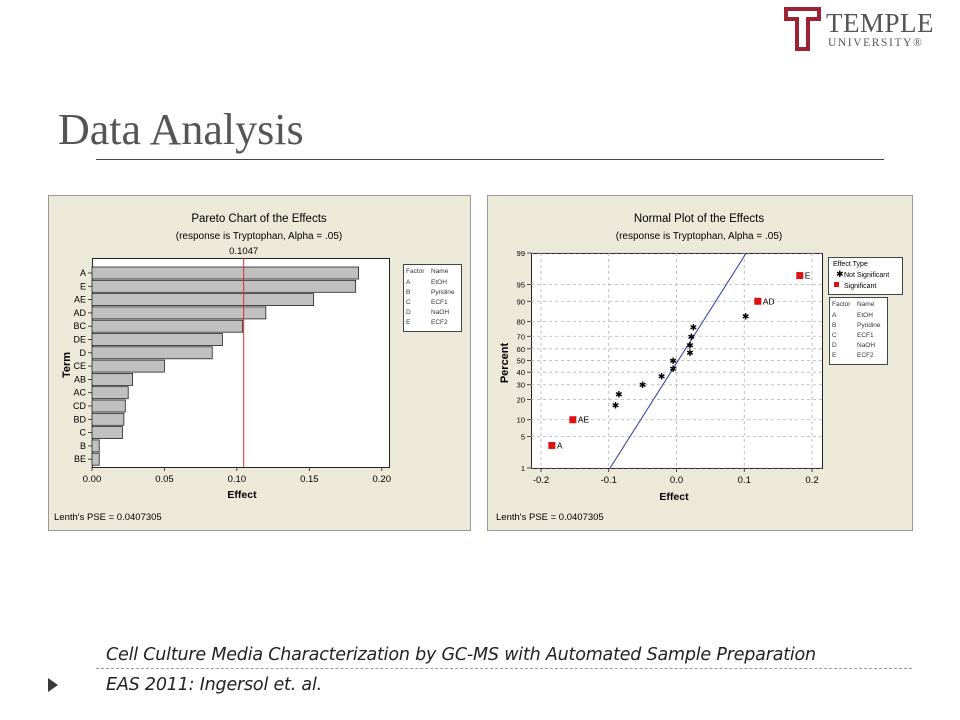  I want to click on logo-subtitle: UNIVERSITY®, so click(876, 43).